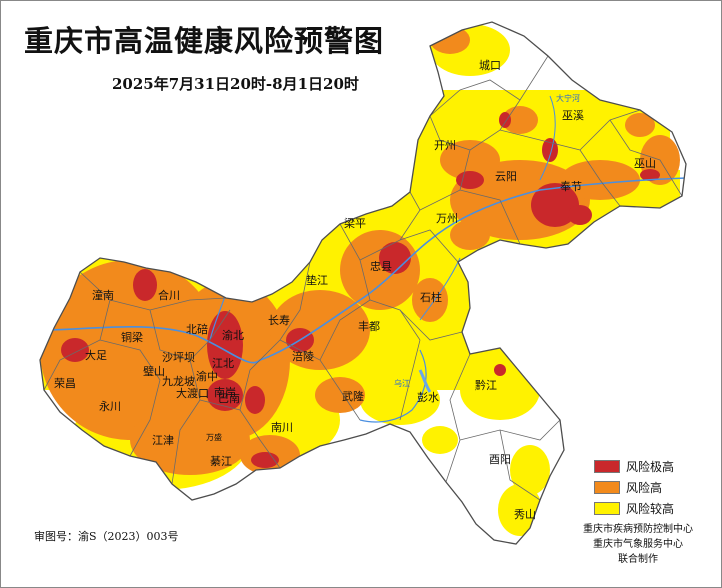 The width and height of the screenshot is (722, 588). What do you see at coordinates (235, 84) in the screenshot?
I see `map-subtitle: 2025年7月31日20时-8月1日20时` at bounding box center [235, 84].